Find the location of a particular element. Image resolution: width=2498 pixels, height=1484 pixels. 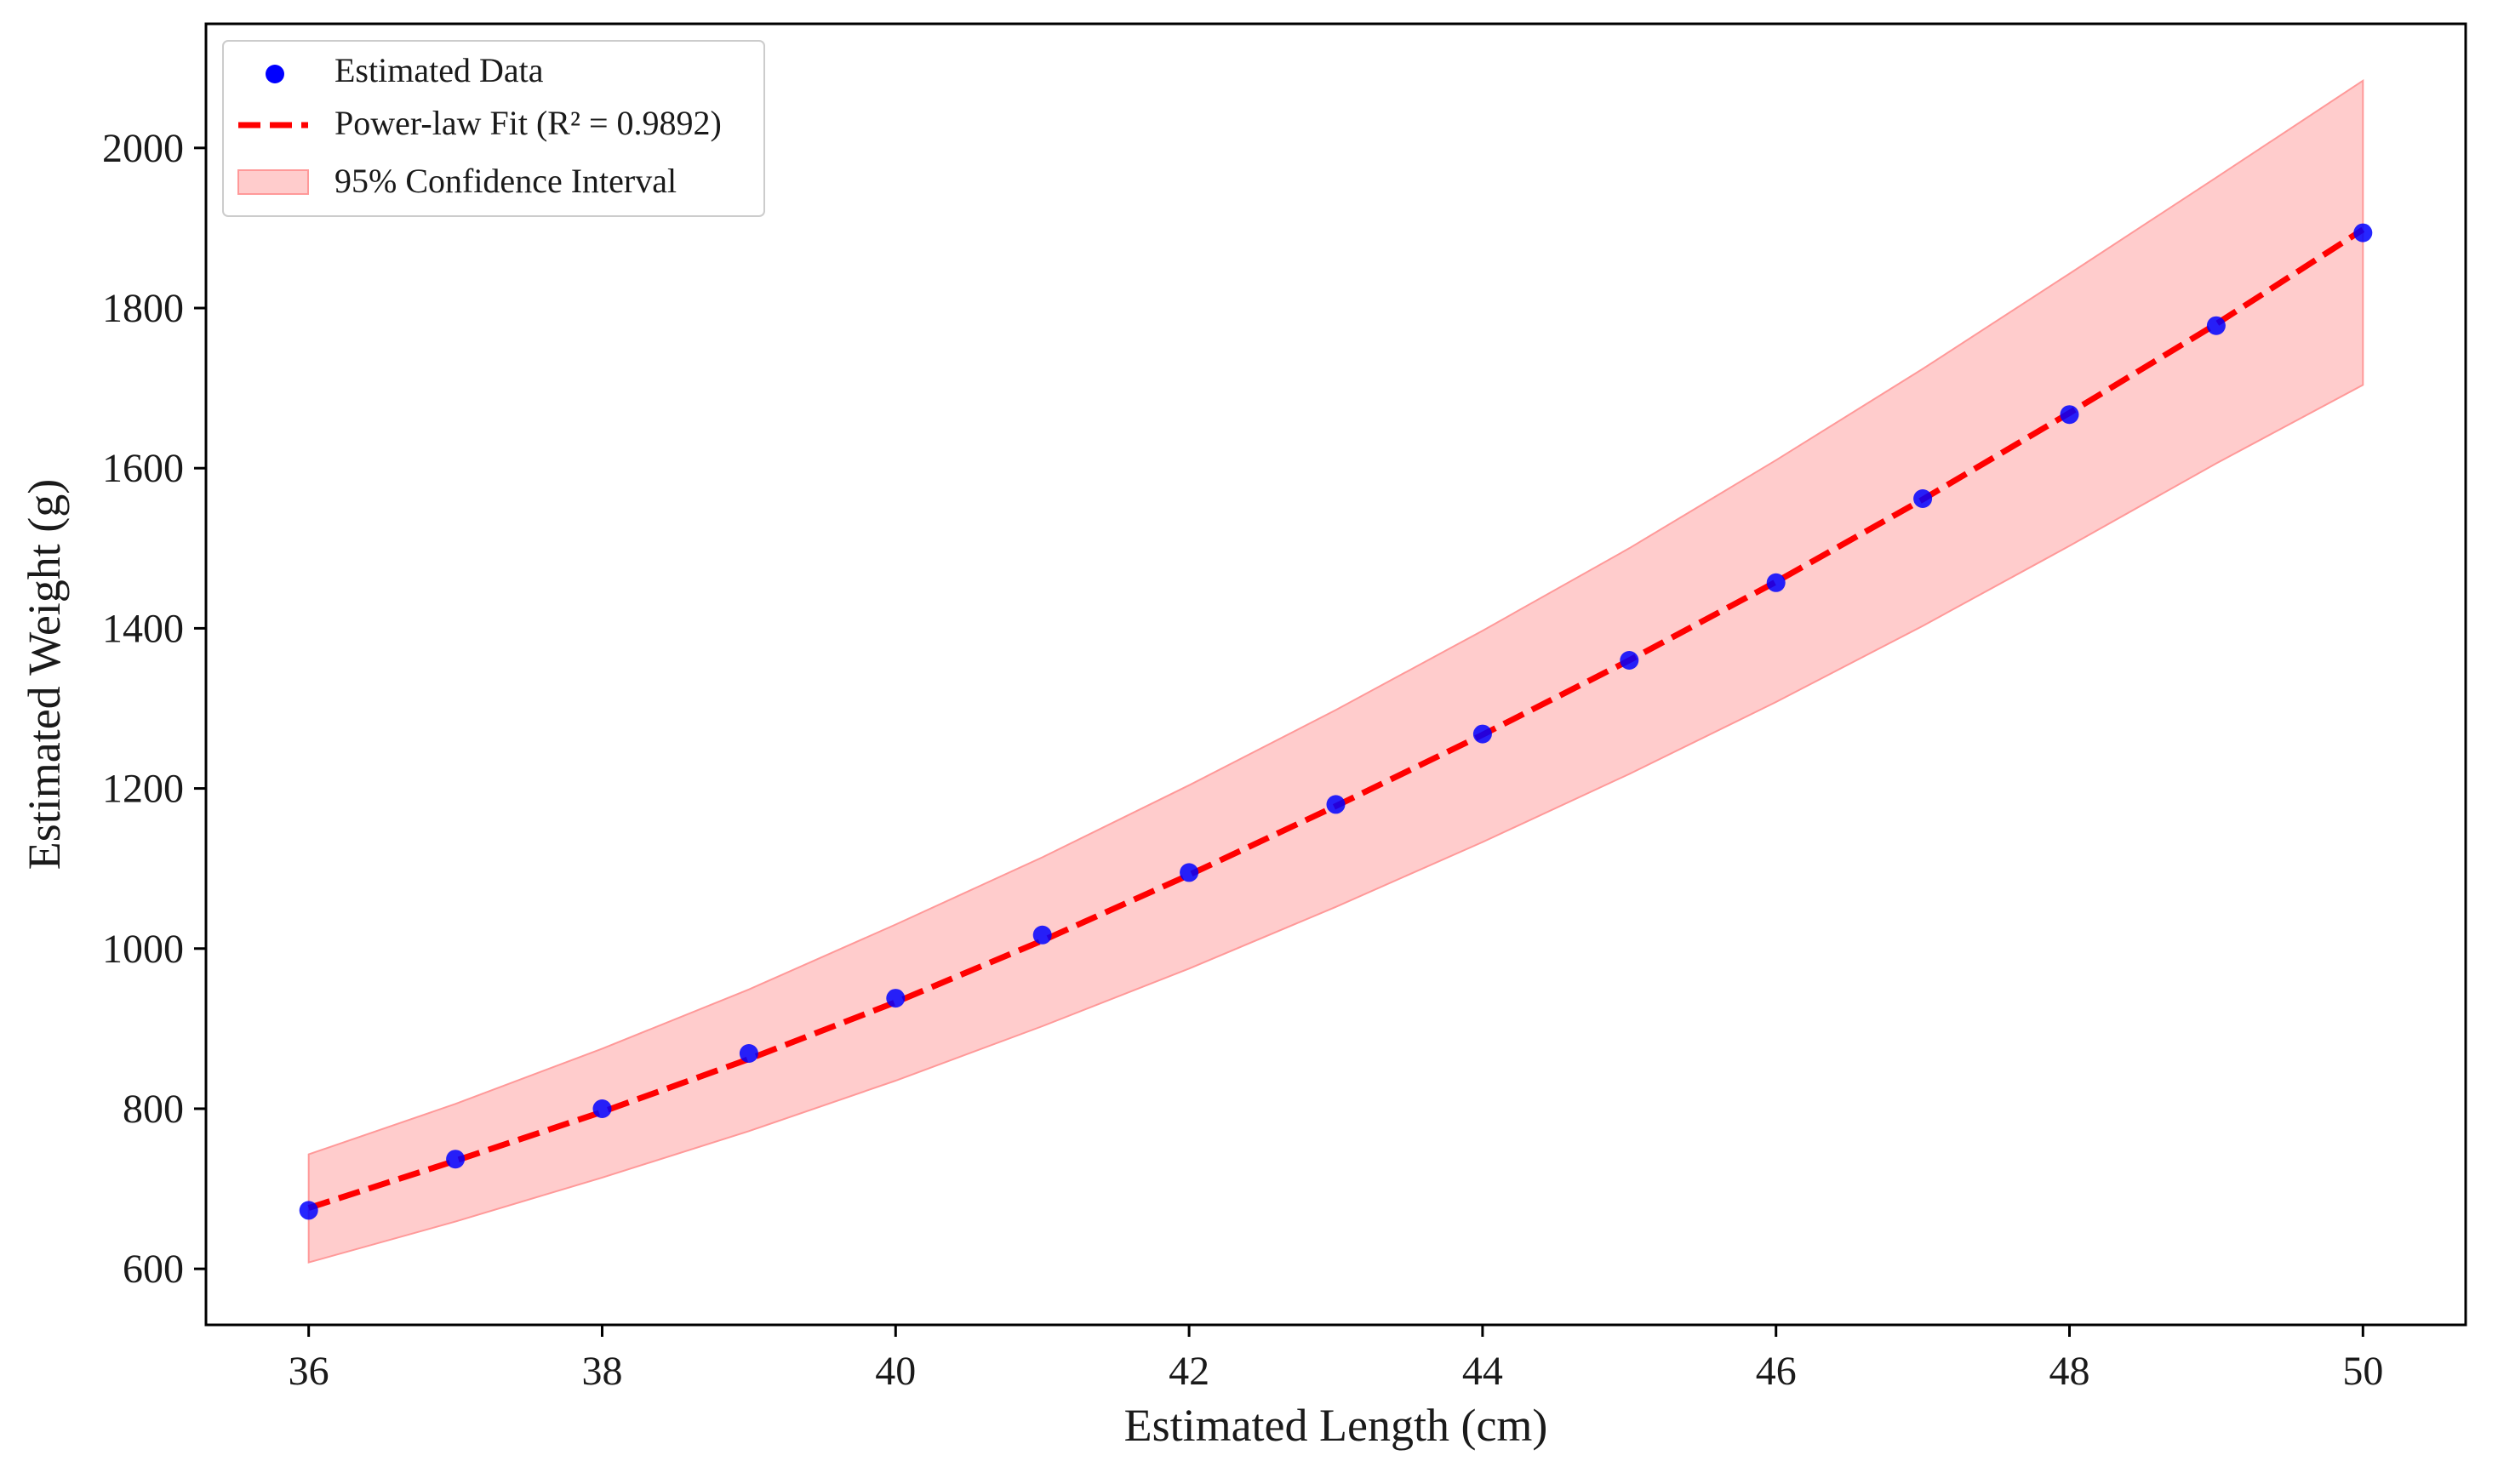

legend-entry-estimated-data: Estimated Data is located at coordinates (439, 70).